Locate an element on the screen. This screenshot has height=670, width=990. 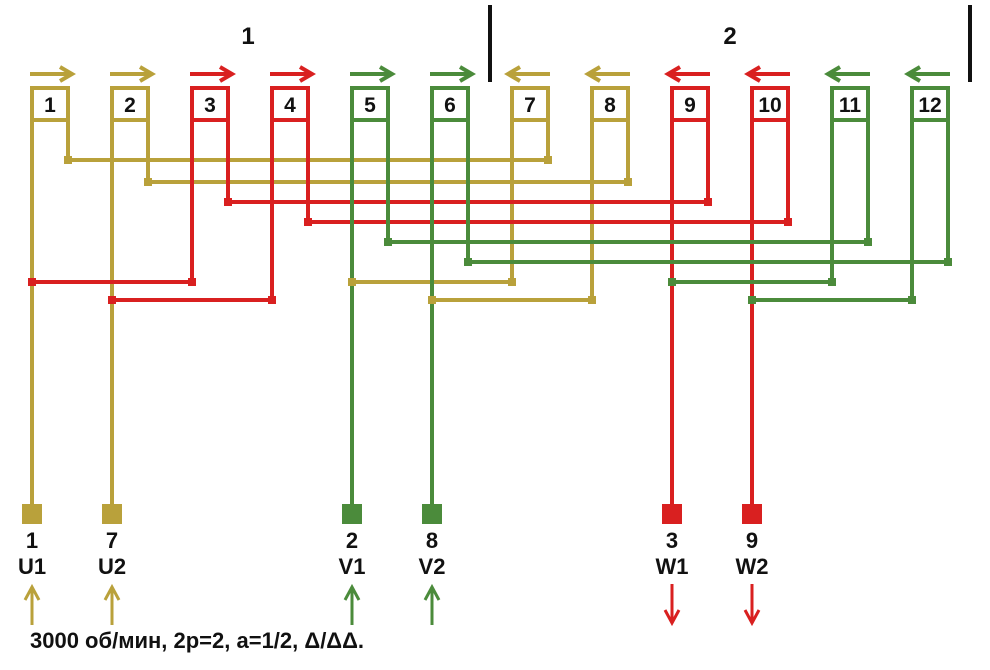
coil-label: 2 is located at coordinates (130, 105).